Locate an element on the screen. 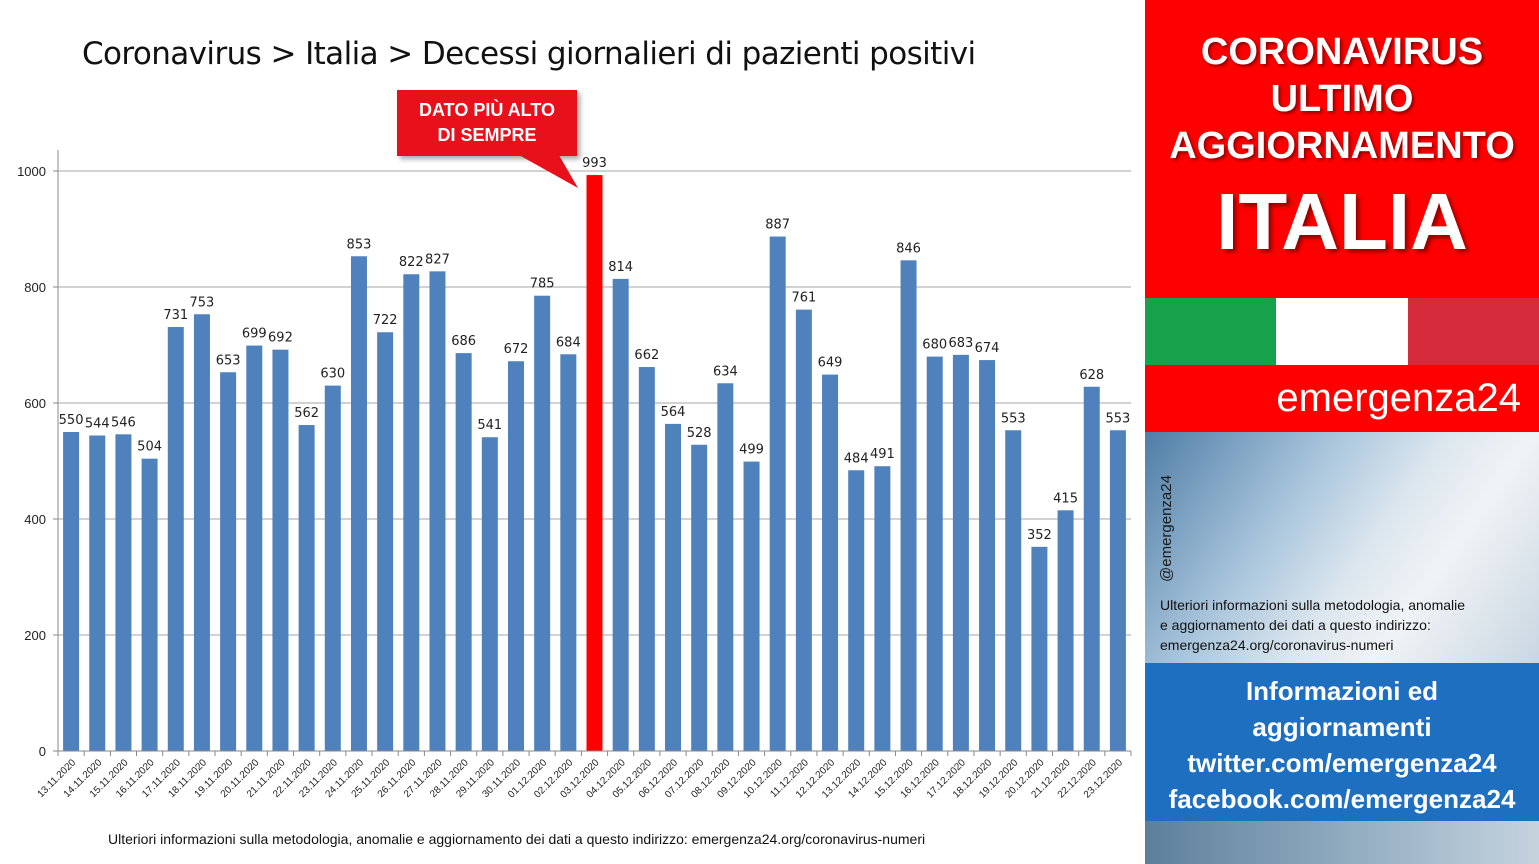 Image resolution: width=1539 pixels, height=864 pixels. data-label: 653 is located at coordinates (228, 360).